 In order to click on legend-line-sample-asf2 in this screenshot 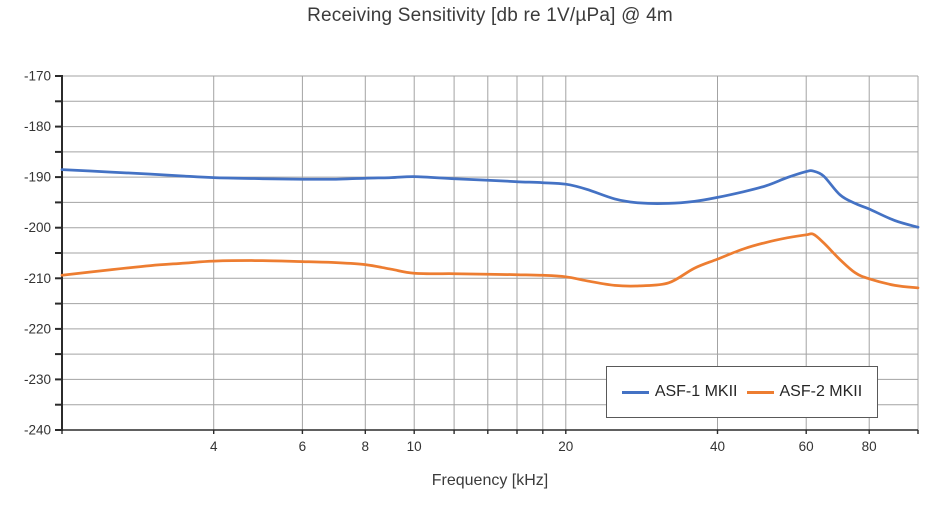, I will do `click(760, 392)`.